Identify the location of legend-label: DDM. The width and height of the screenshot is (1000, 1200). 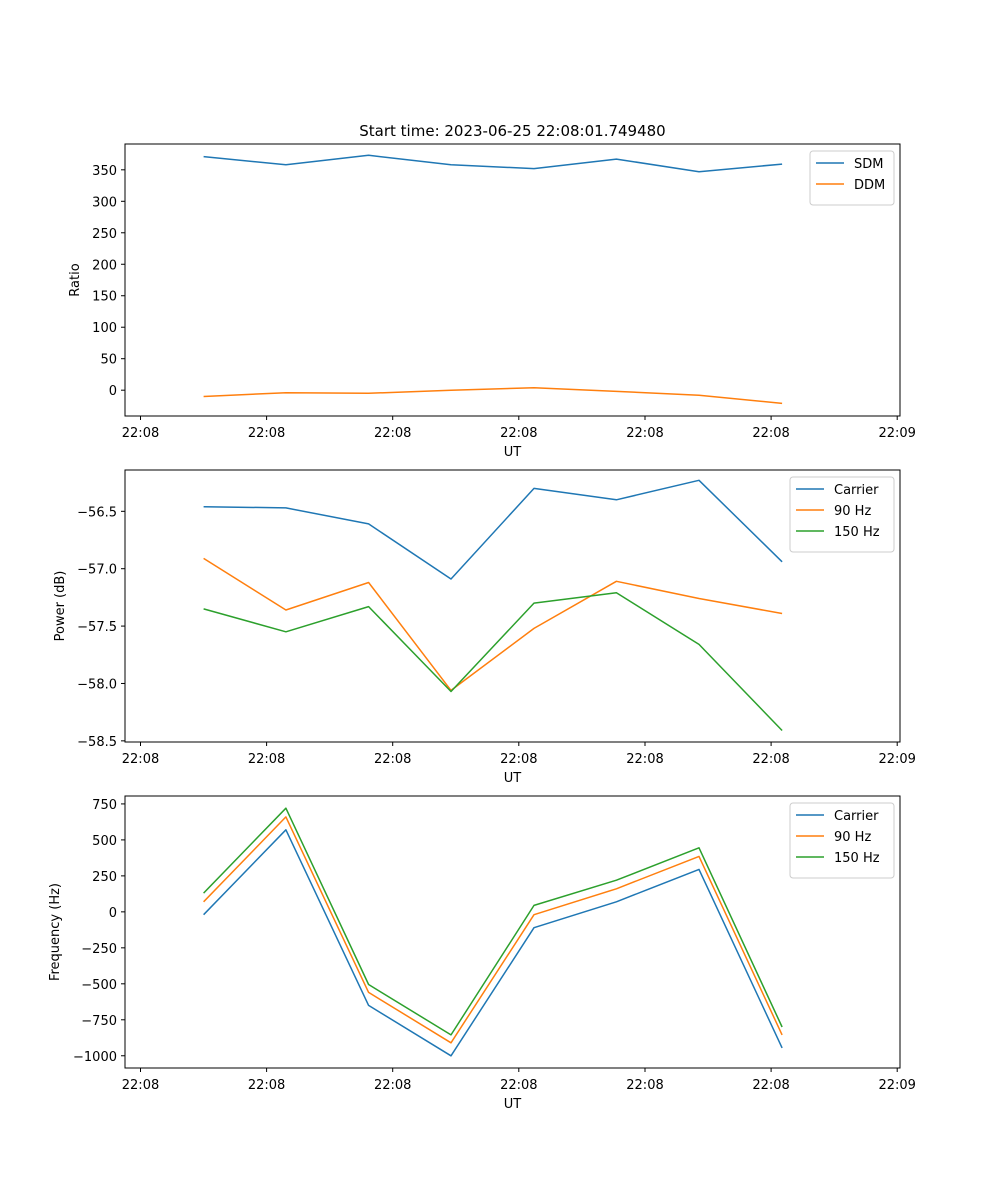
(869, 185).